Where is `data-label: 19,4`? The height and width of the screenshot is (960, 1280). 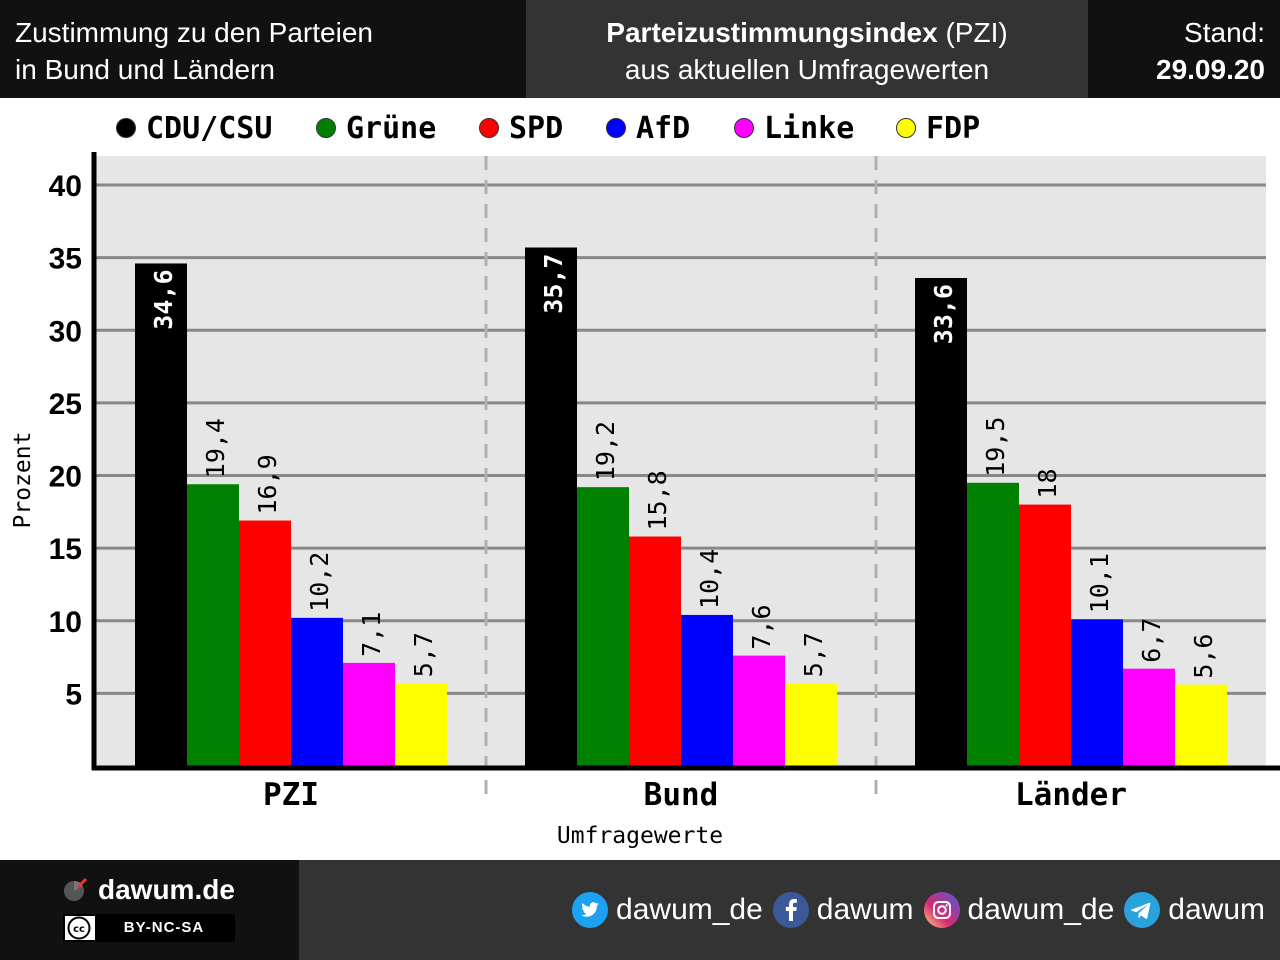
data-label: 19,4 is located at coordinates (215, 448).